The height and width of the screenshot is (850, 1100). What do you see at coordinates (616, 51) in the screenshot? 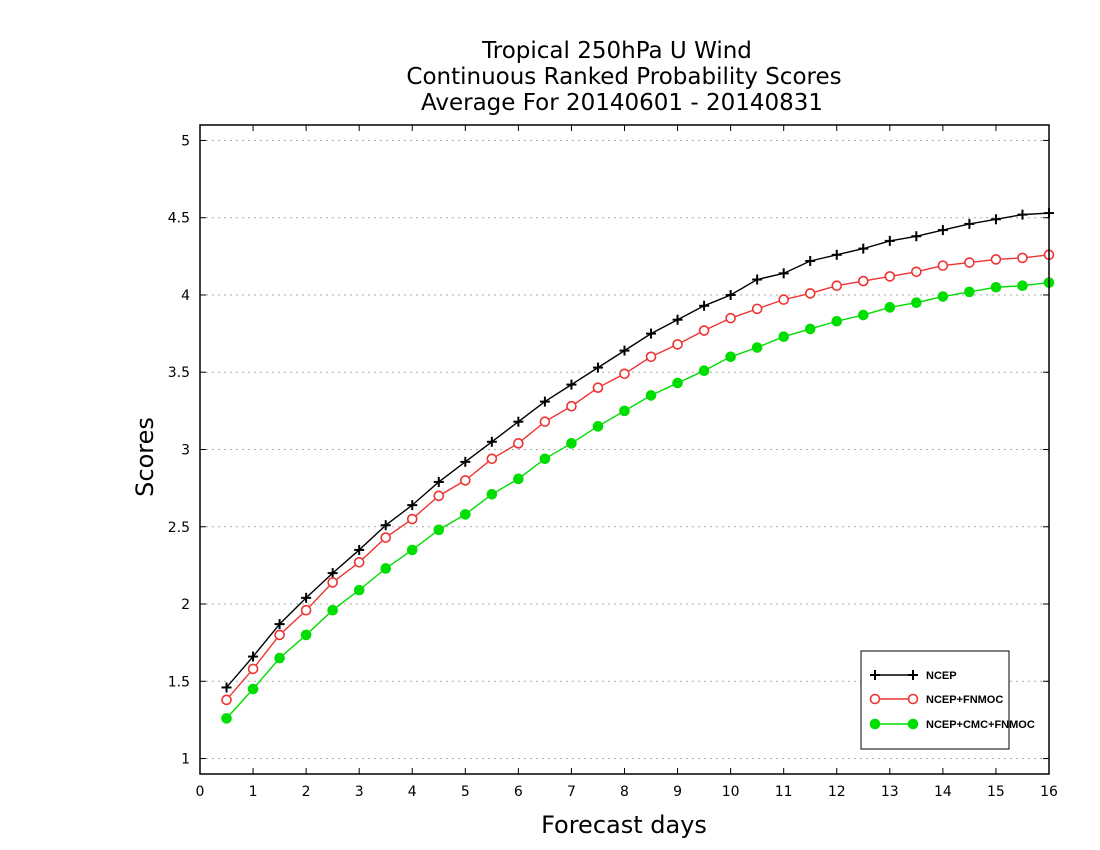
I see `chart-title-line-1: Tropical 250hPa U Wind` at bounding box center [616, 51].